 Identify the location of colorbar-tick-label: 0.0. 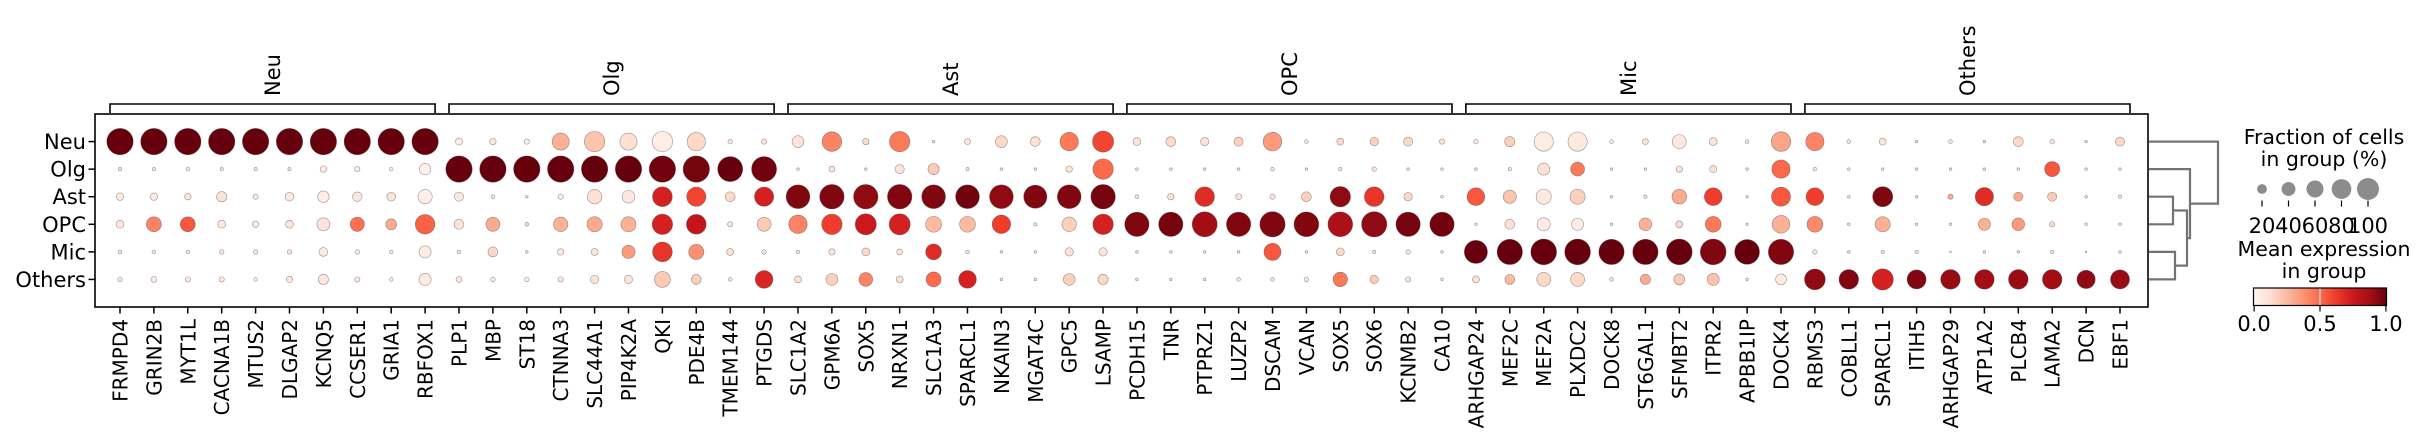
(2253, 324).